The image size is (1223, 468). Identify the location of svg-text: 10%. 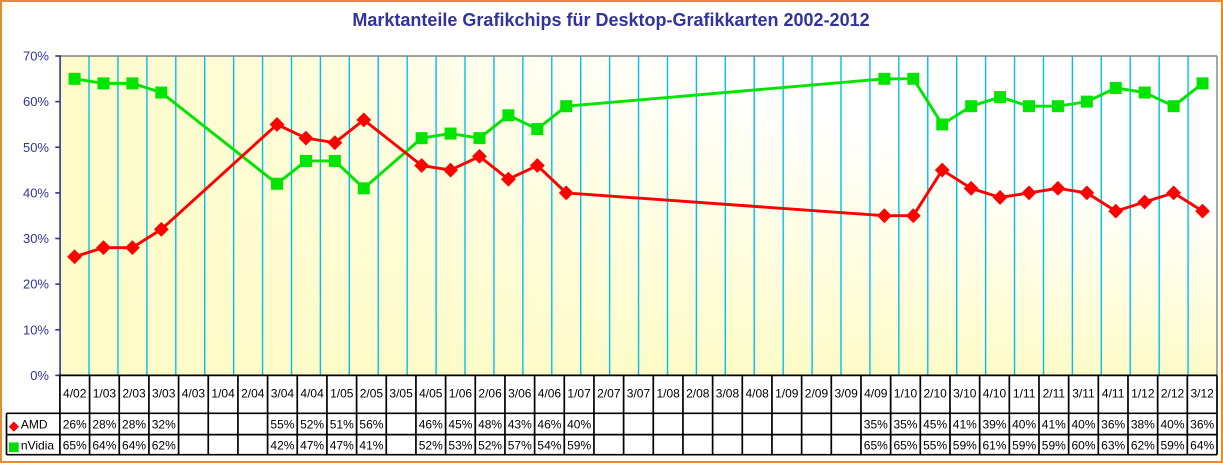
(36, 329).